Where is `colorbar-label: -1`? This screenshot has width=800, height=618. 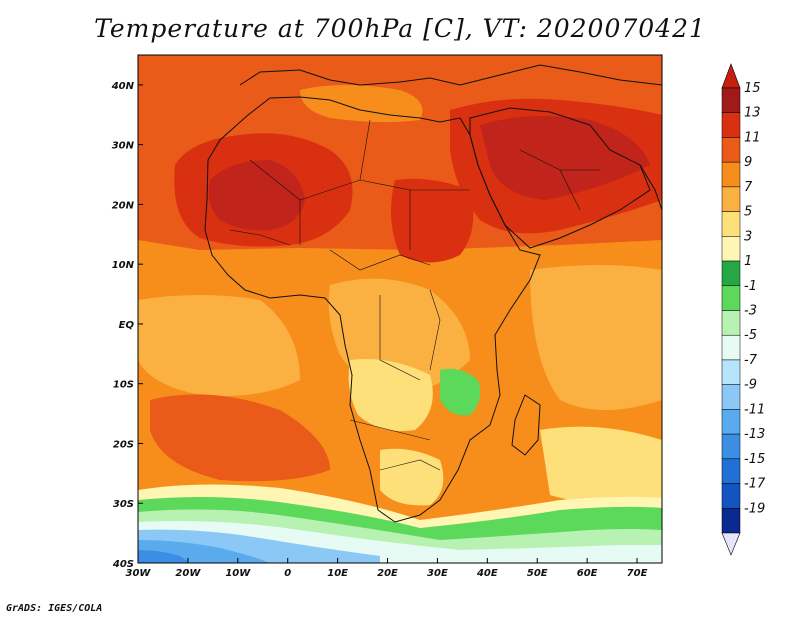 colorbar-label: -1 is located at coordinates (750, 286).